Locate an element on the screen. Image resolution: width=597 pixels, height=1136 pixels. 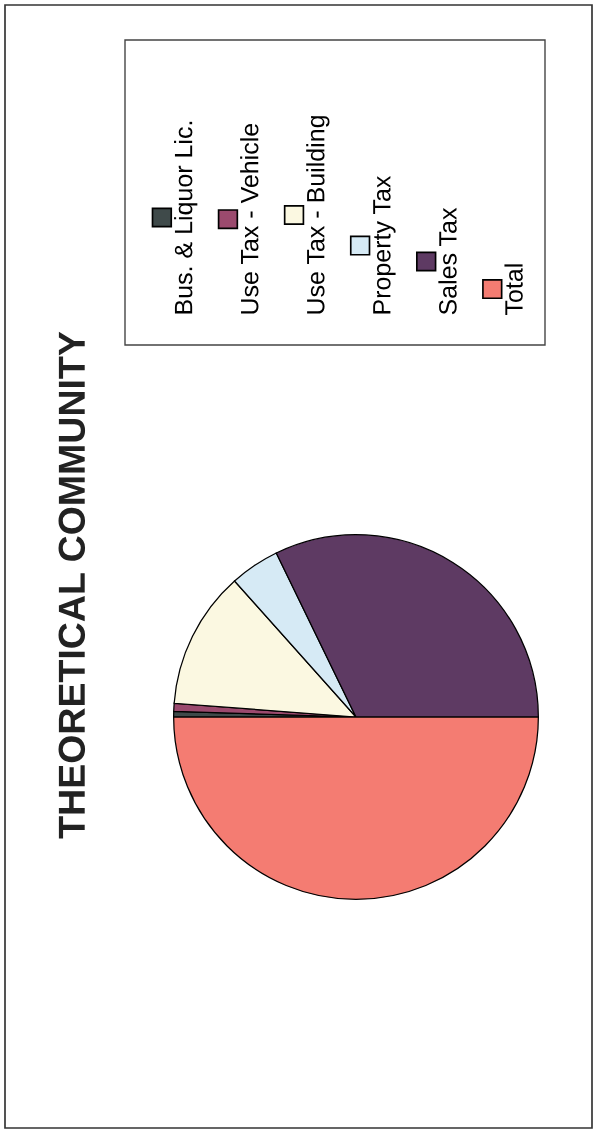
text: THEORETICAL COMMUNITY is located at coordinates (72, 585).